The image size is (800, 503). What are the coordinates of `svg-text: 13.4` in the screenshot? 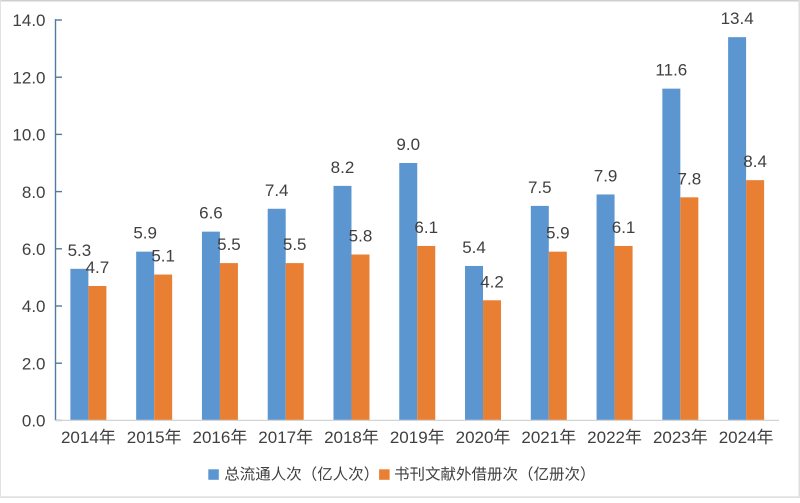 It's located at (737, 18).